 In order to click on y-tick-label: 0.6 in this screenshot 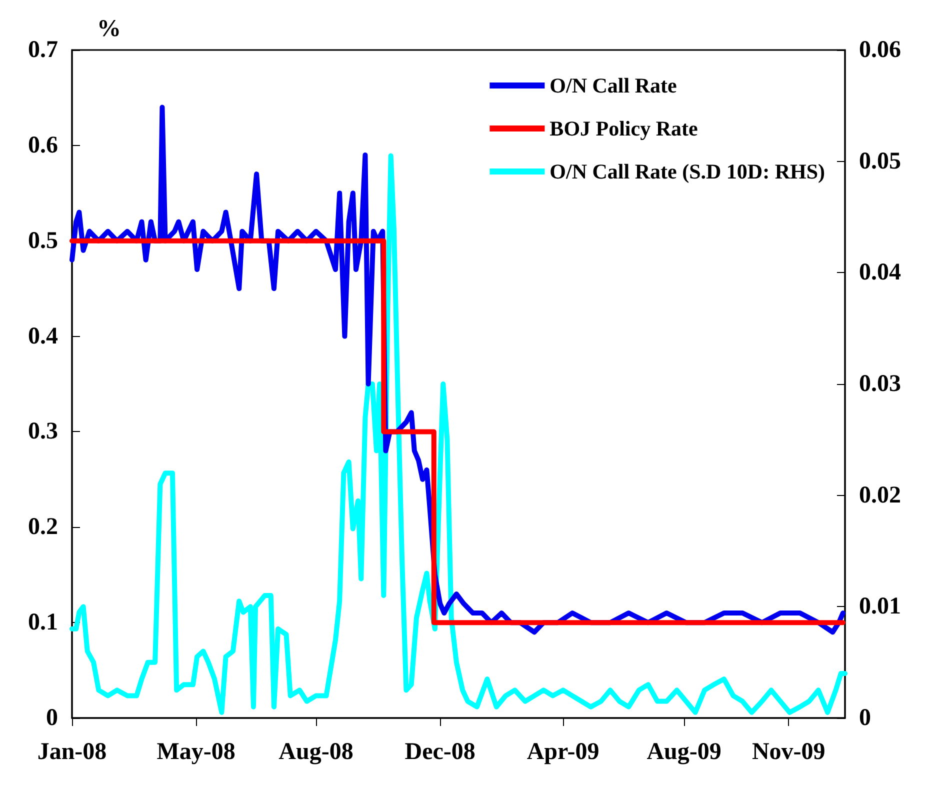, I will do `click(43, 145)`.